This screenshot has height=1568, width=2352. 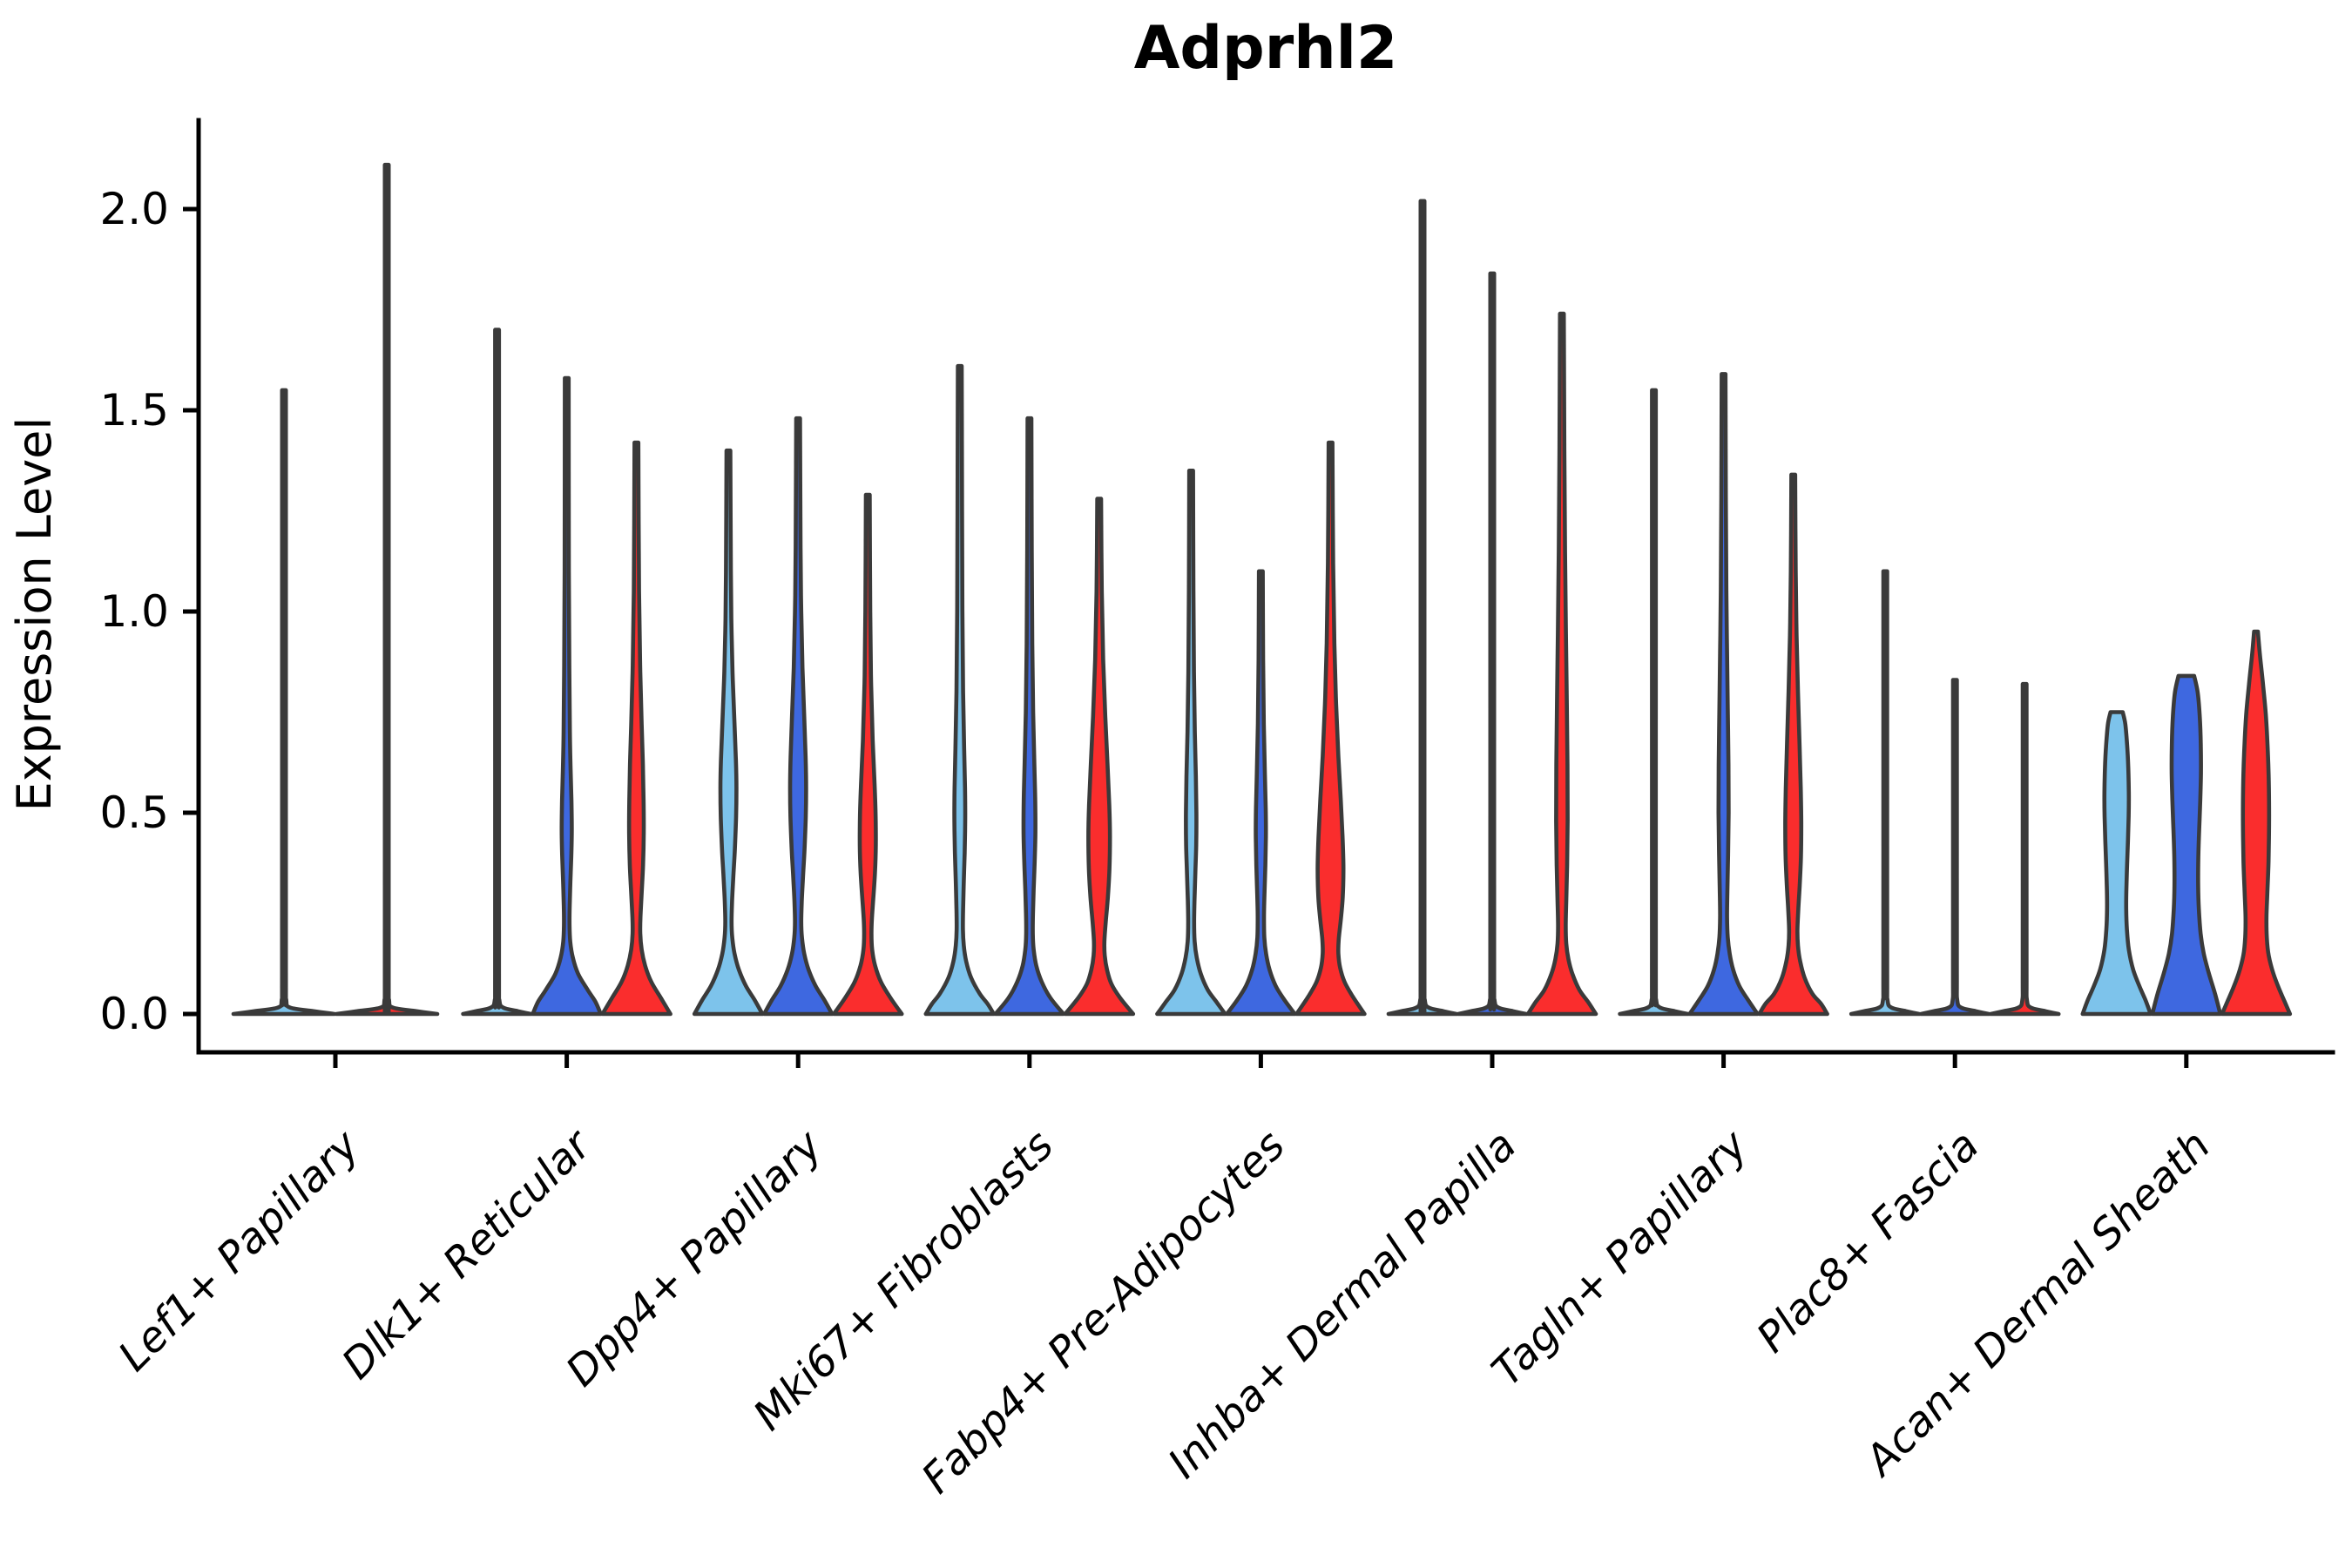 What do you see at coordinates (239, 1250) in the screenshot?
I see `x-category-label: Lef1+ Papillary` at bounding box center [239, 1250].